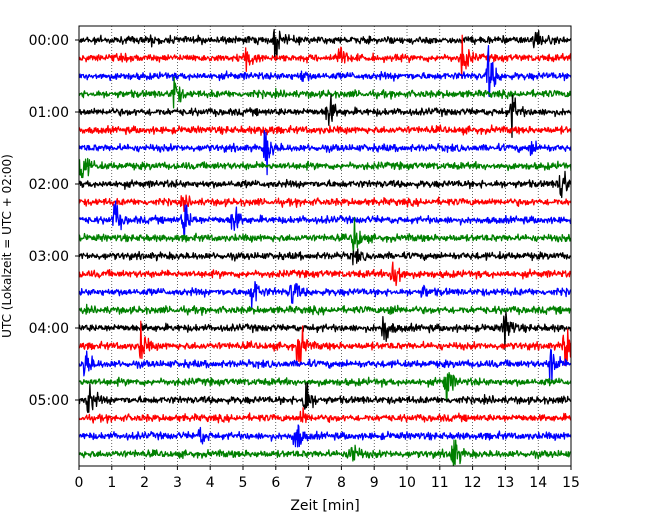 The width and height of the screenshot is (650, 520). Describe the element at coordinates (49, 257) in the screenshot. I see `y-tick-label: 03:00` at that location.